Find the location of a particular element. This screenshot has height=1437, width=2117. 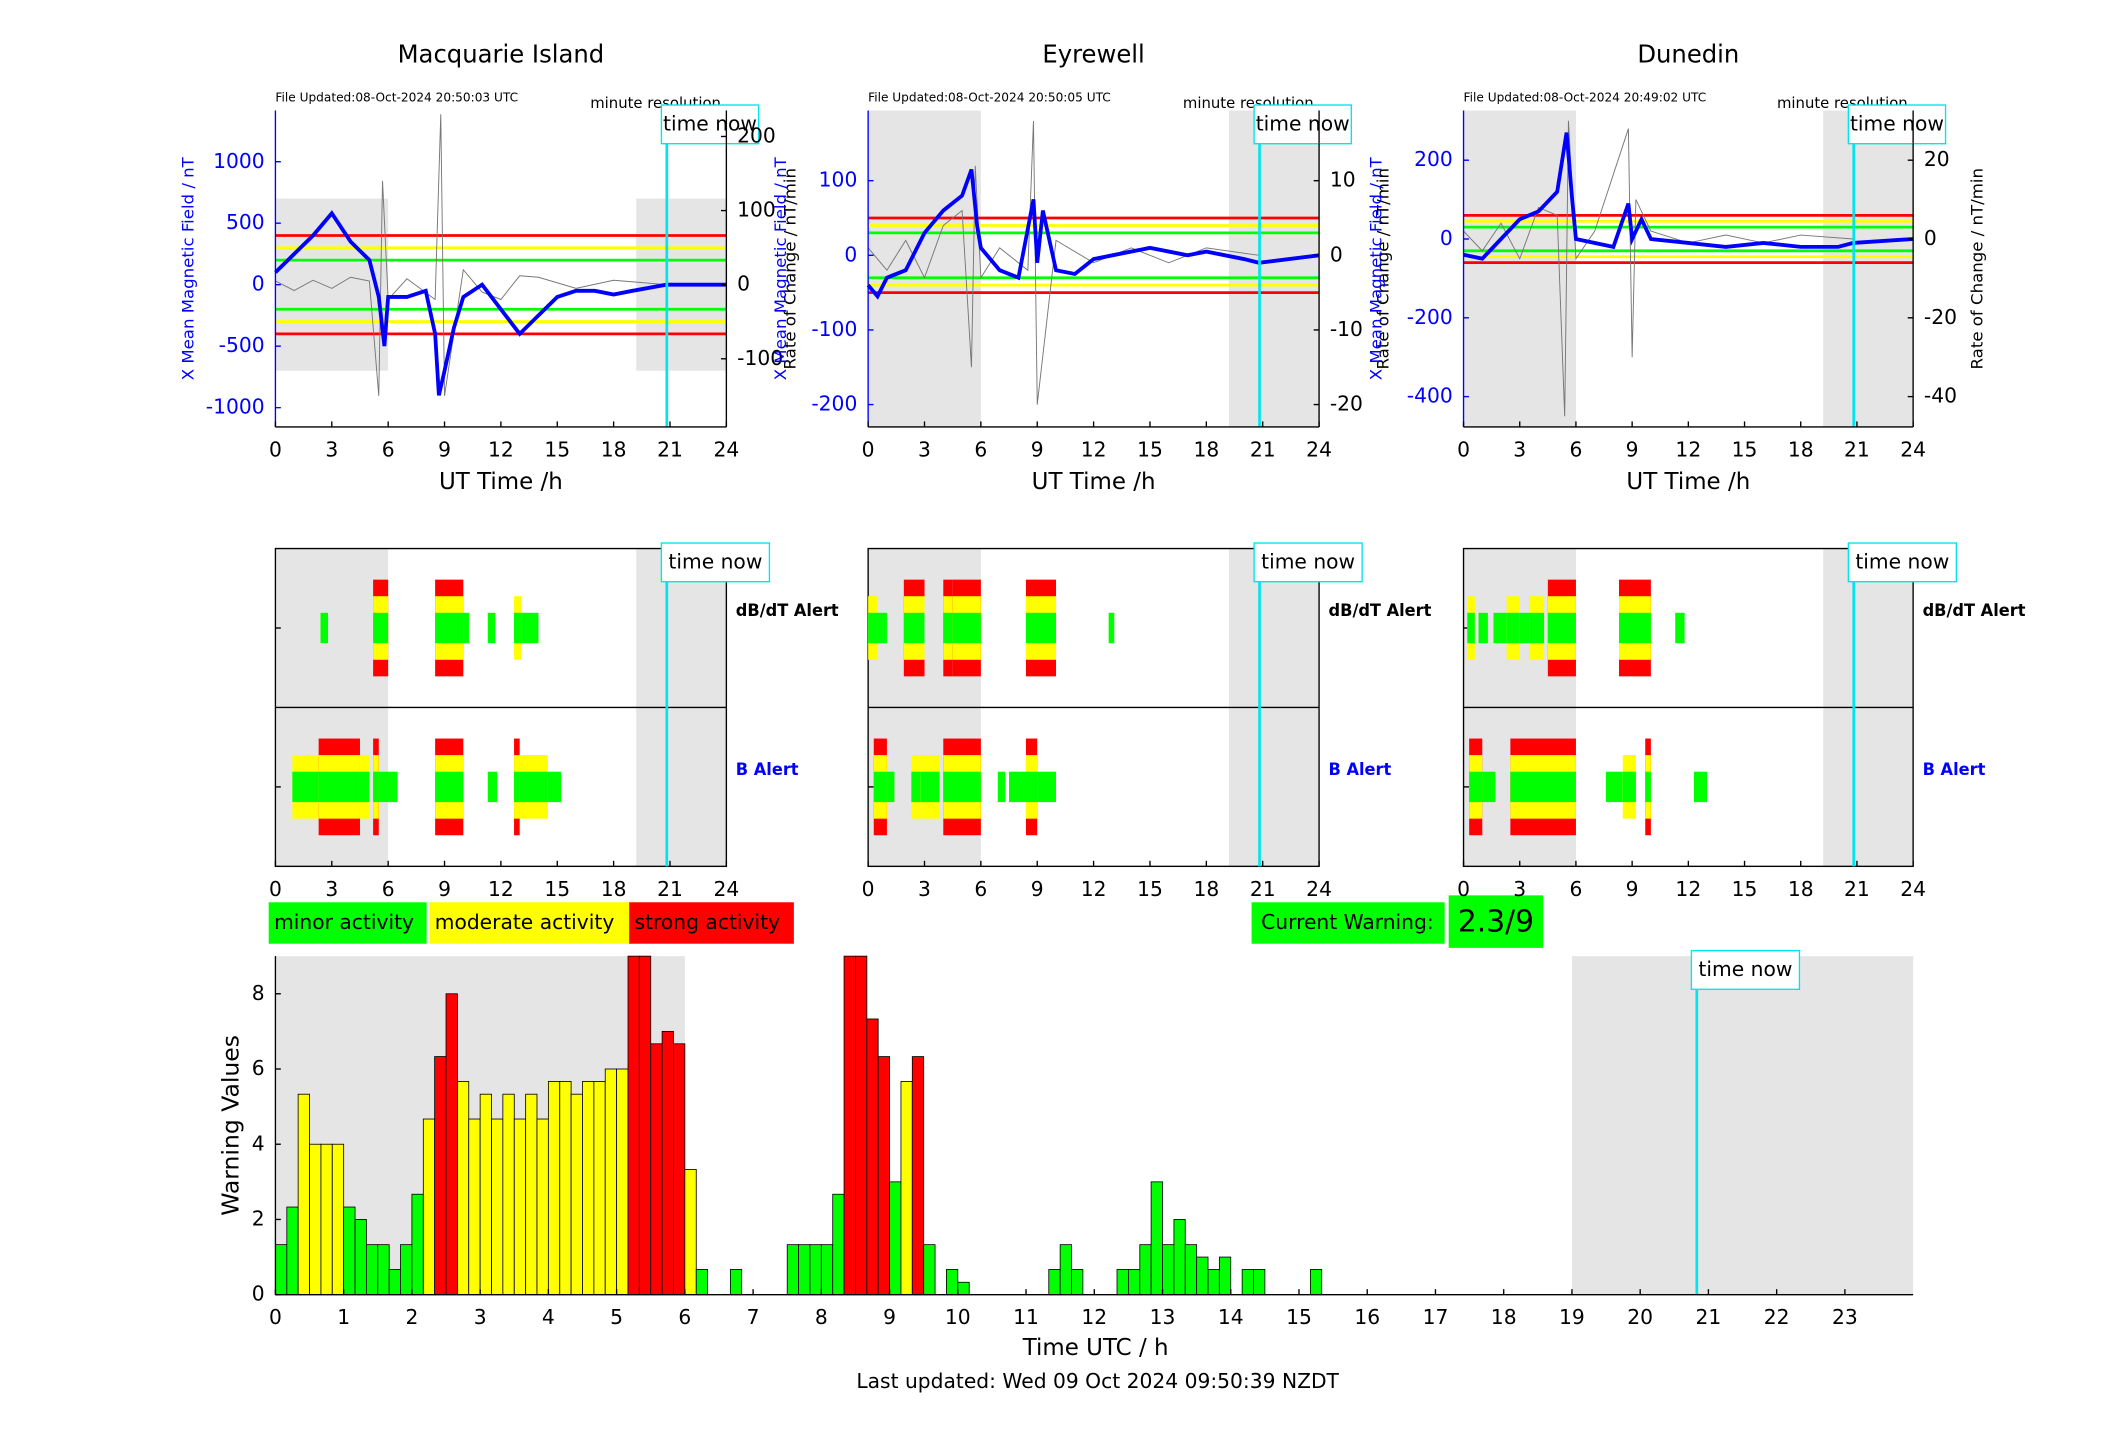

current-warning-value: 2.3/9 is located at coordinates (1496, 921).